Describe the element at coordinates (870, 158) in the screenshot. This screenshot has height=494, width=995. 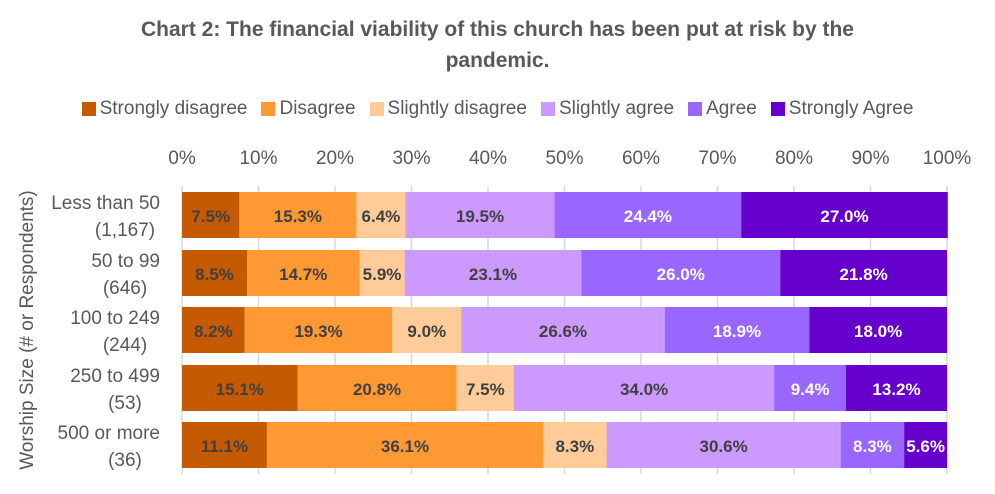
I see `x-tick-label: 90%` at that location.